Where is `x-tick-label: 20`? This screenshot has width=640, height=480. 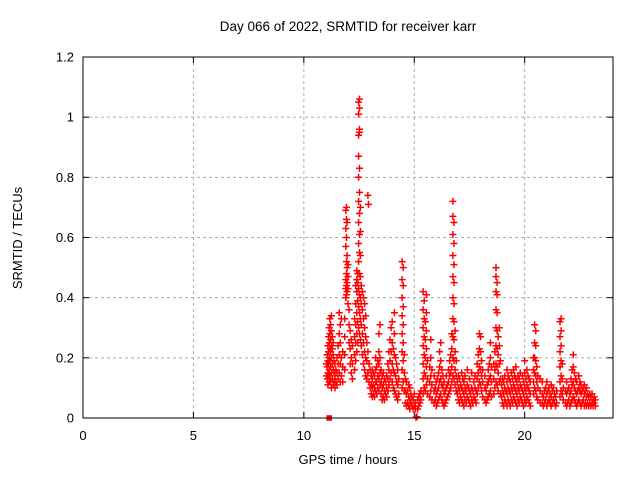
x-tick-label: 20 is located at coordinates (524, 435).